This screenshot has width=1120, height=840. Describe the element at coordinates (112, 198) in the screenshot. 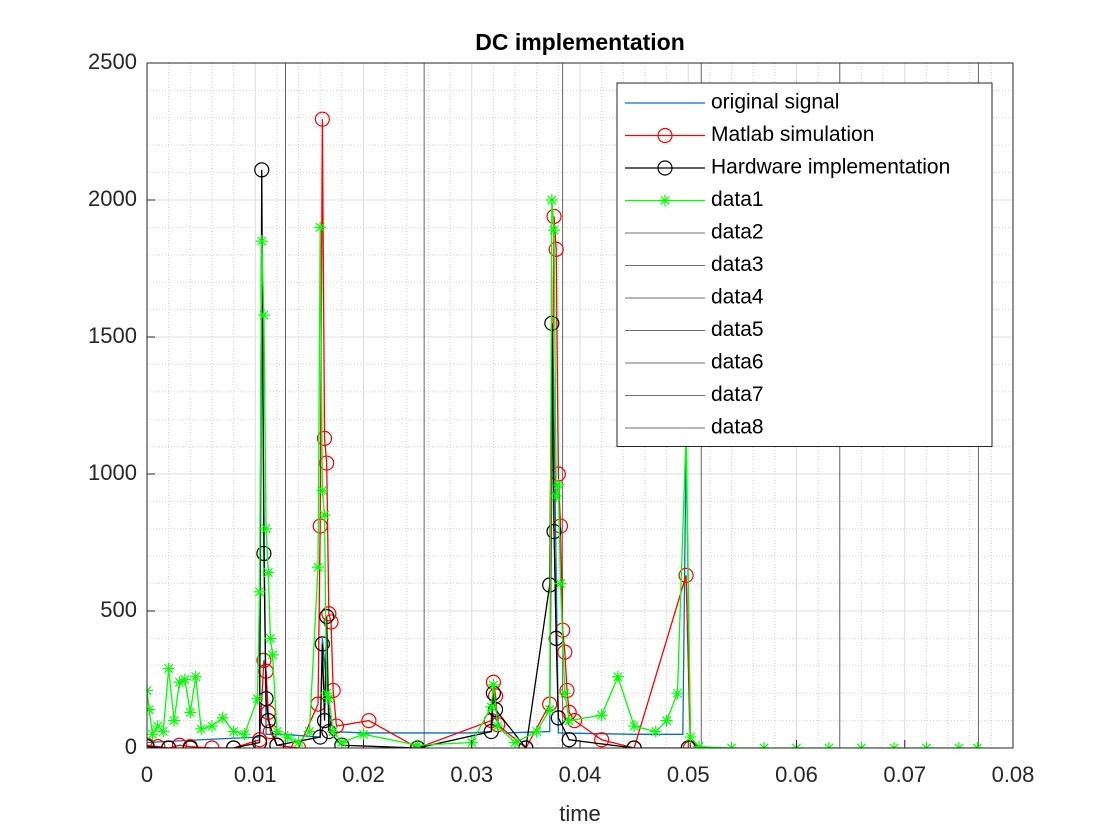

I see `y-tick-label: 2000` at that location.